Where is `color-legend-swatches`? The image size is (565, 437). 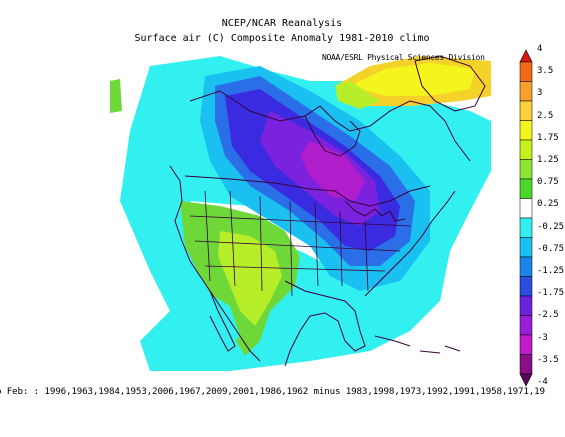 color-legend-swatches is located at coordinates (526, 218).